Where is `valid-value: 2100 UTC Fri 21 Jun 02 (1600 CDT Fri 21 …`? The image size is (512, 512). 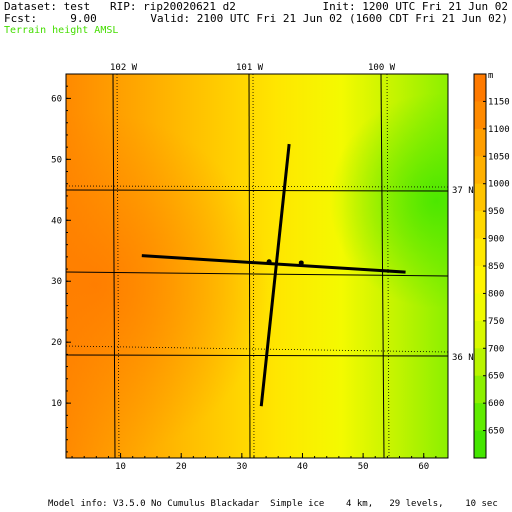 valid-value: 2100 UTC Fri 21 Jun 02 (1600 CDT Fri 21 … is located at coordinates (352, 18).